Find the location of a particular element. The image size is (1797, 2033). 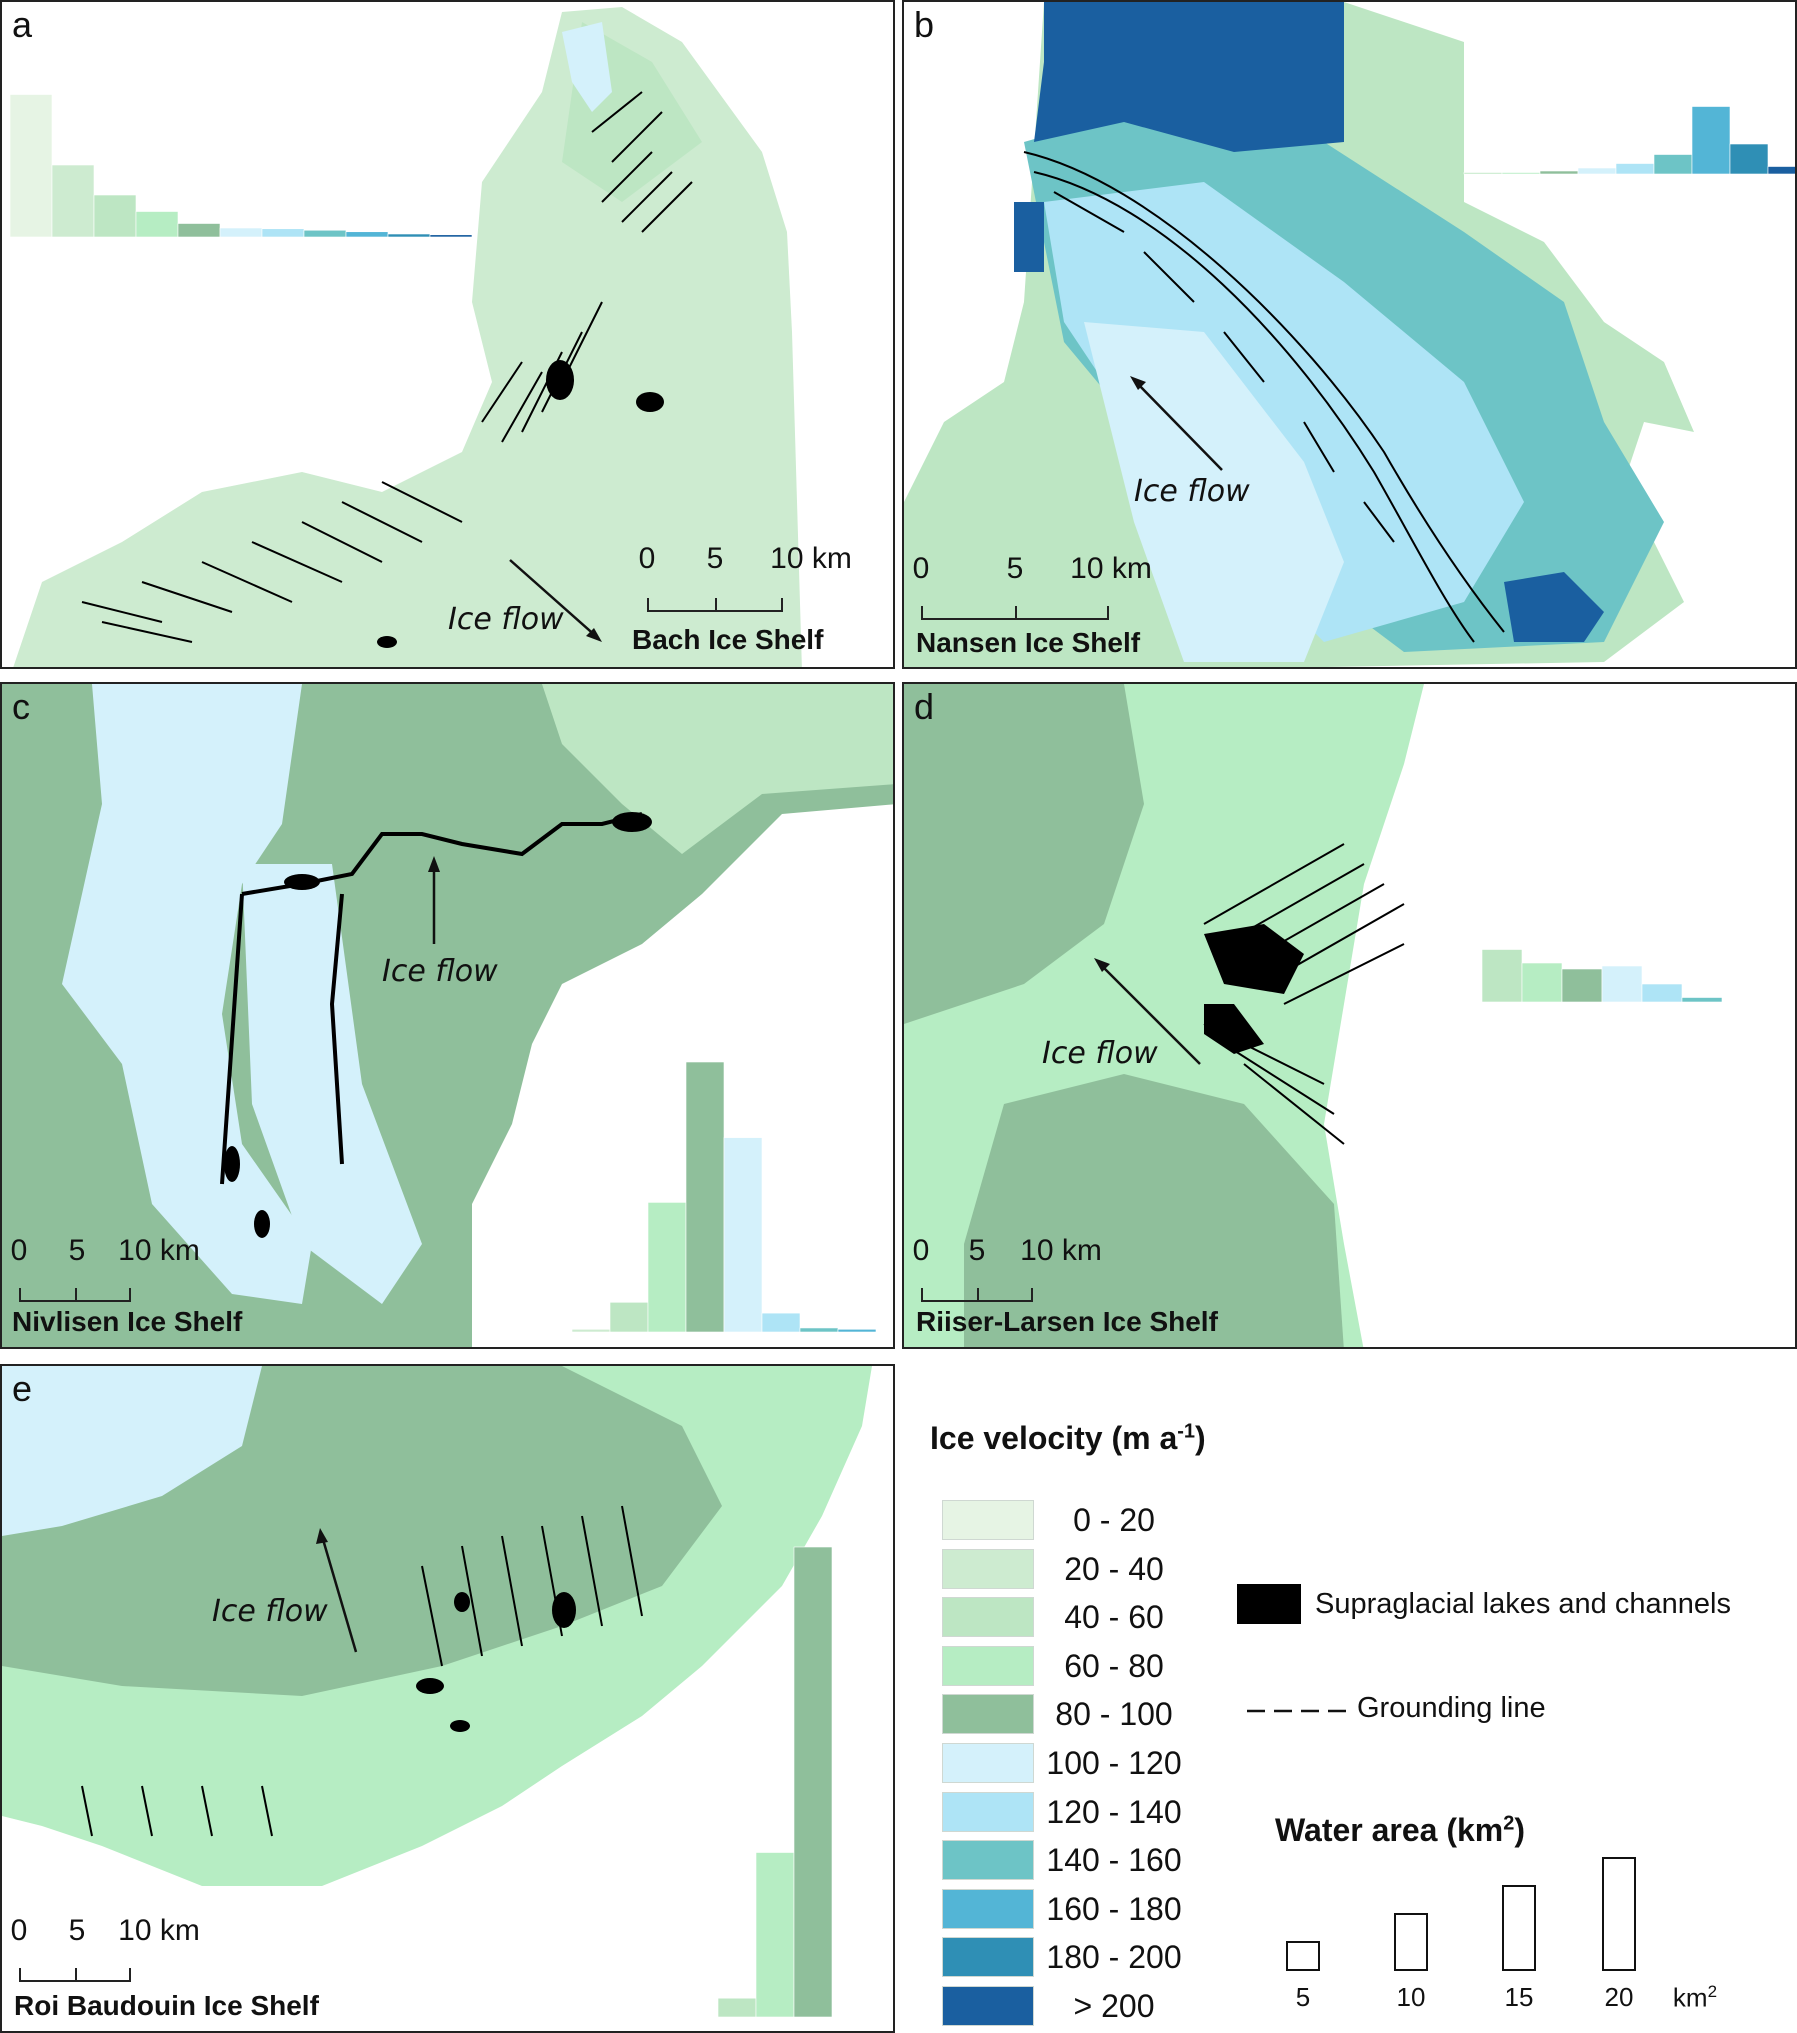

histogram-d is located at coordinates (1602, 976).